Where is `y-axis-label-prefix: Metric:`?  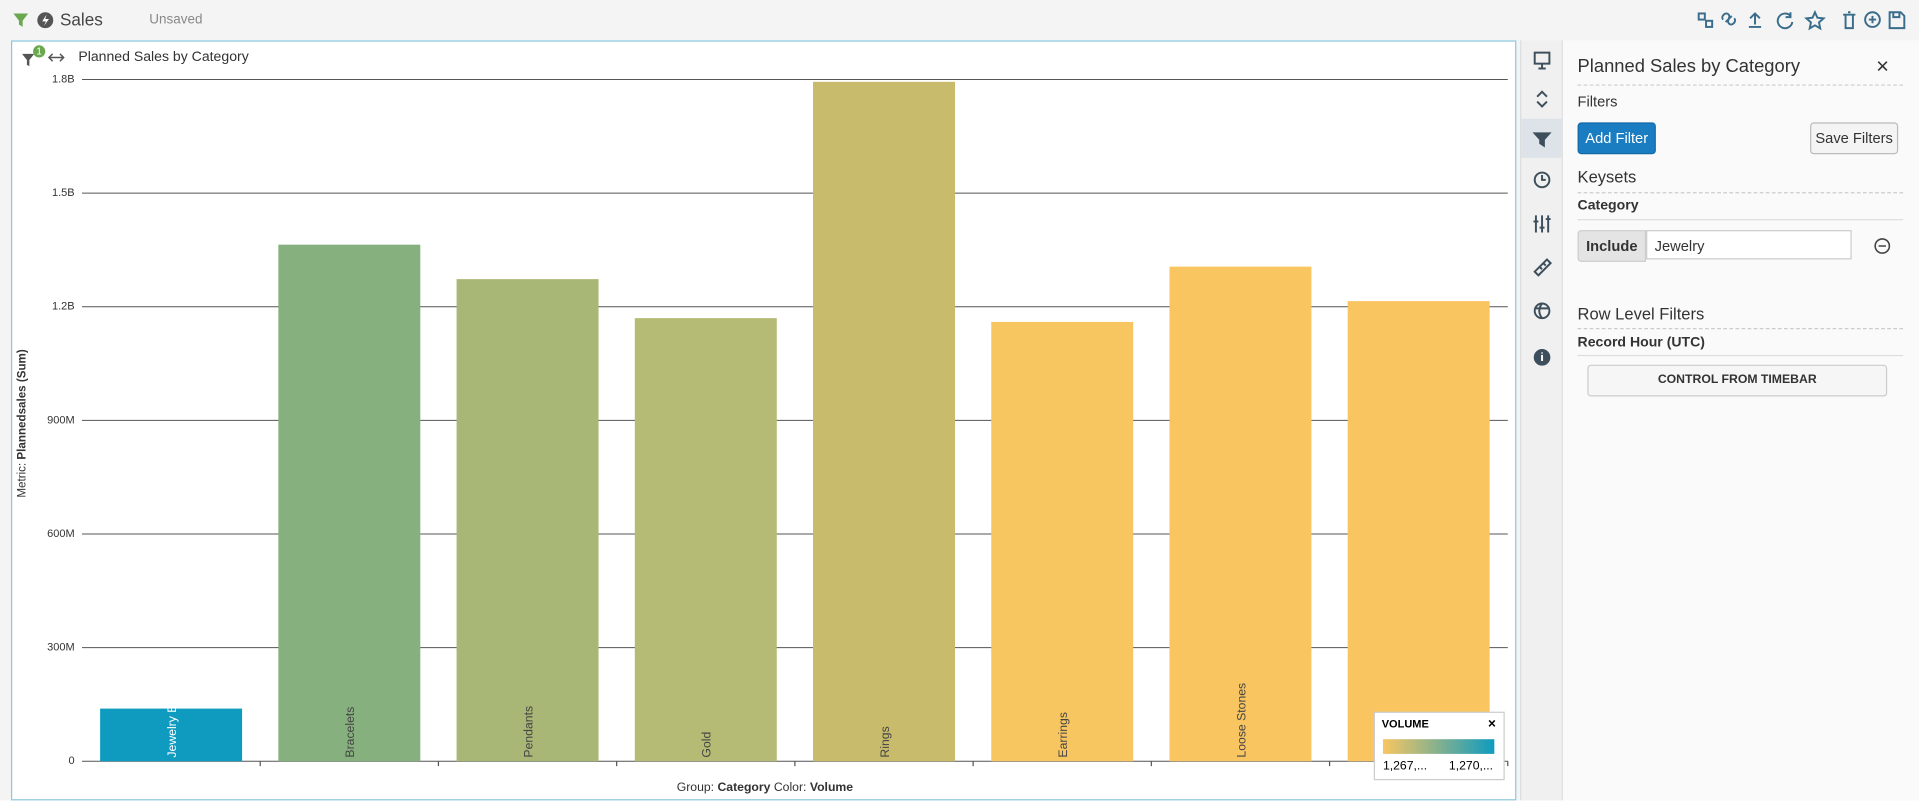
y-axis-label-prefix: Metric: is located at coordinates (22, 480).